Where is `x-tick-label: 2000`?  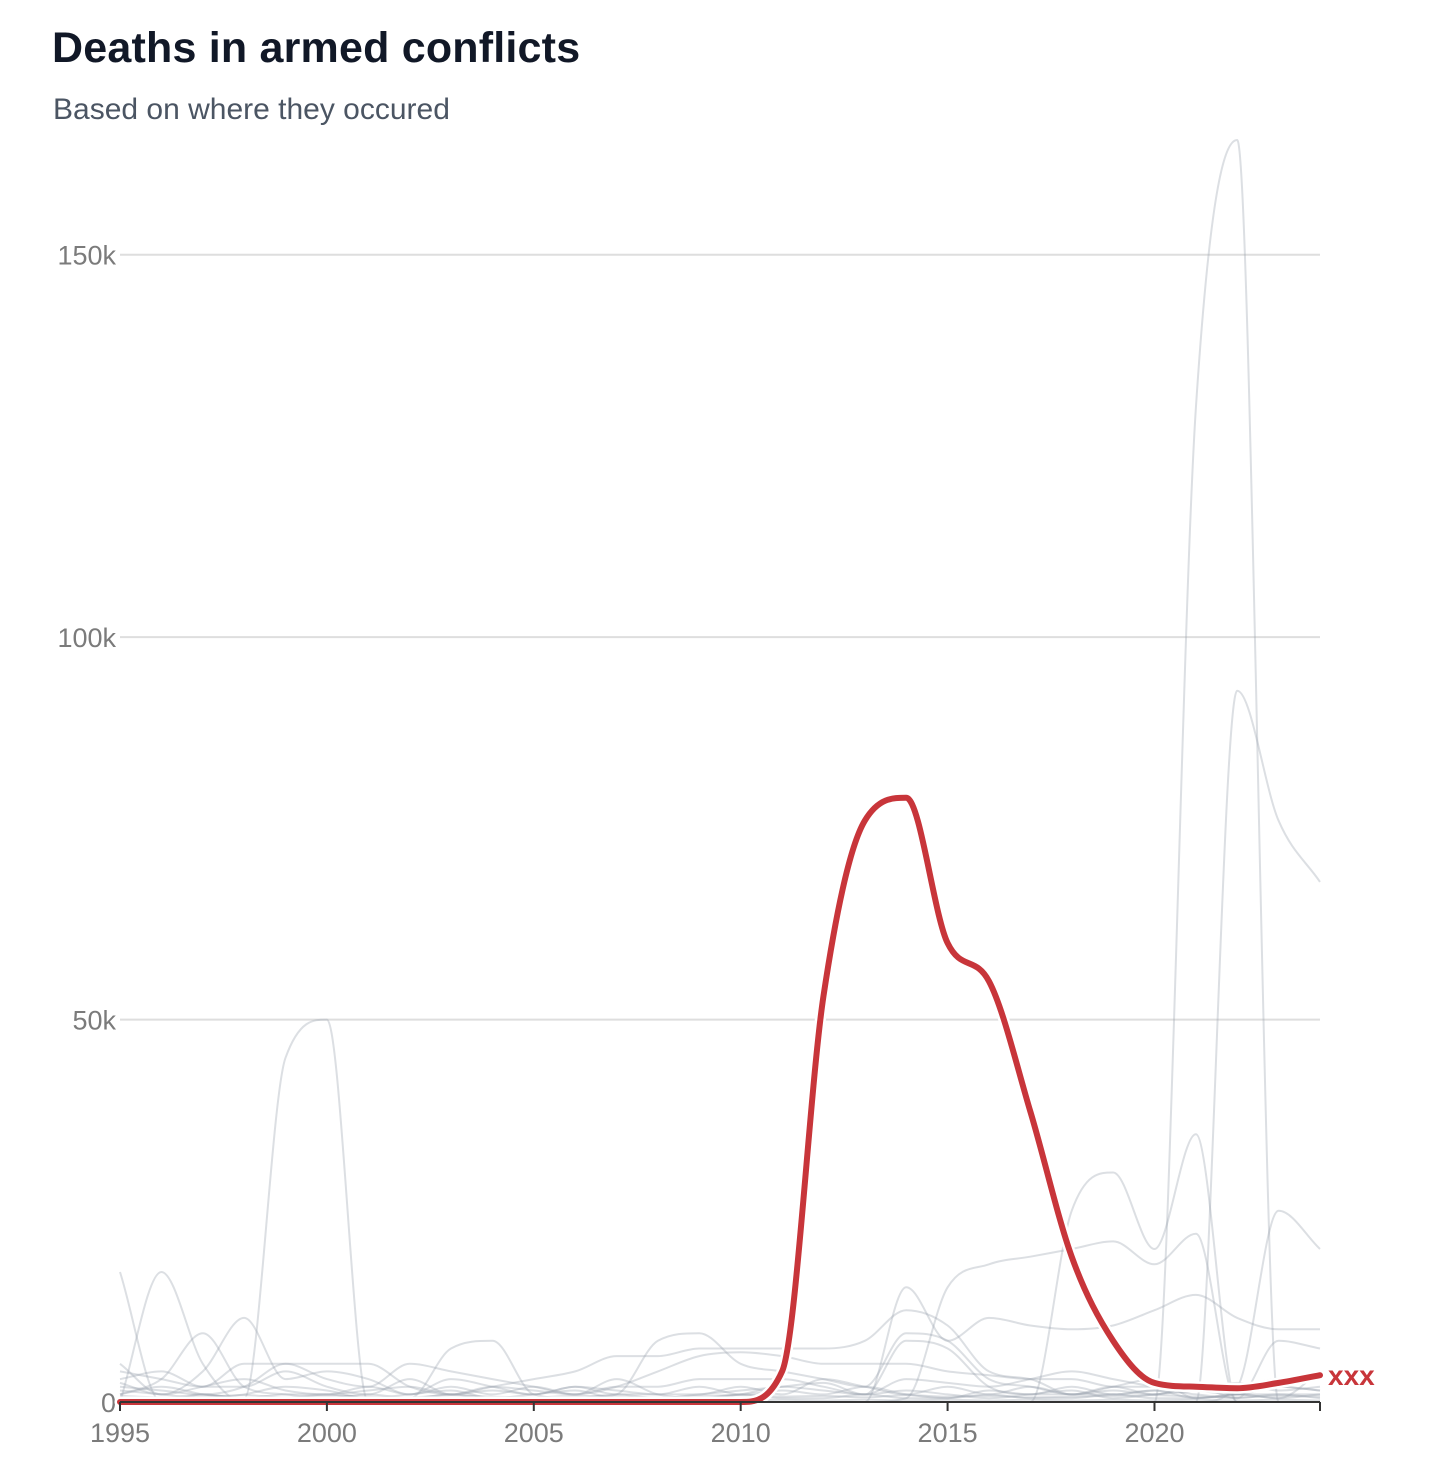 x-tick-label: 2000 is located at coordinates (327, 1433).